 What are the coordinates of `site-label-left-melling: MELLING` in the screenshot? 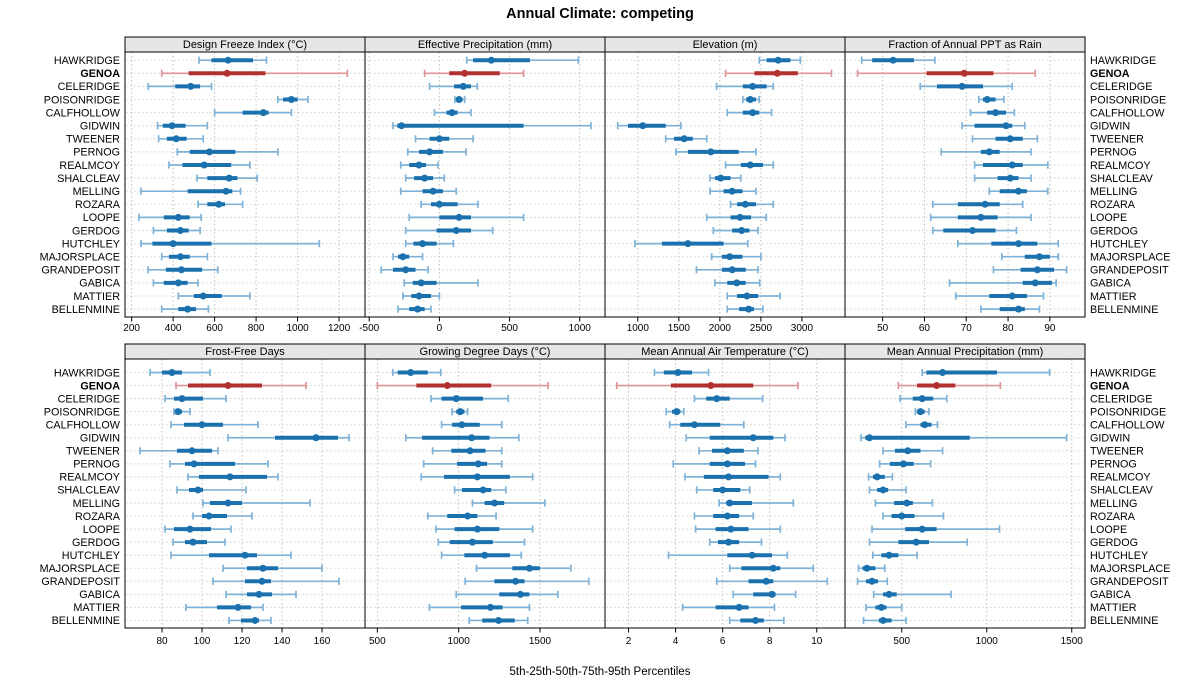 It's located at (96, 504).